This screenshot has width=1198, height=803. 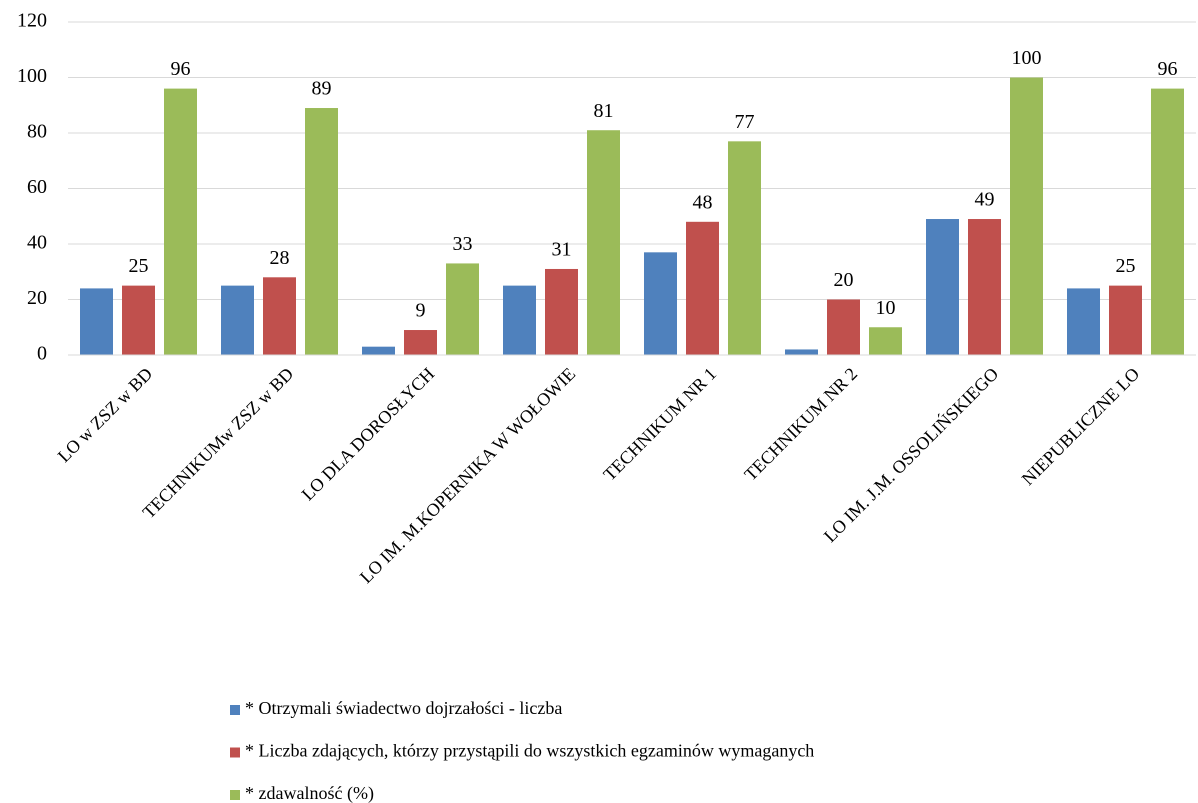 What do you see at coordinates (800, 424) in the screenshot?
I see `x-tick-label: TECHNIKUM NR 2` at bounding box center [800, 424].